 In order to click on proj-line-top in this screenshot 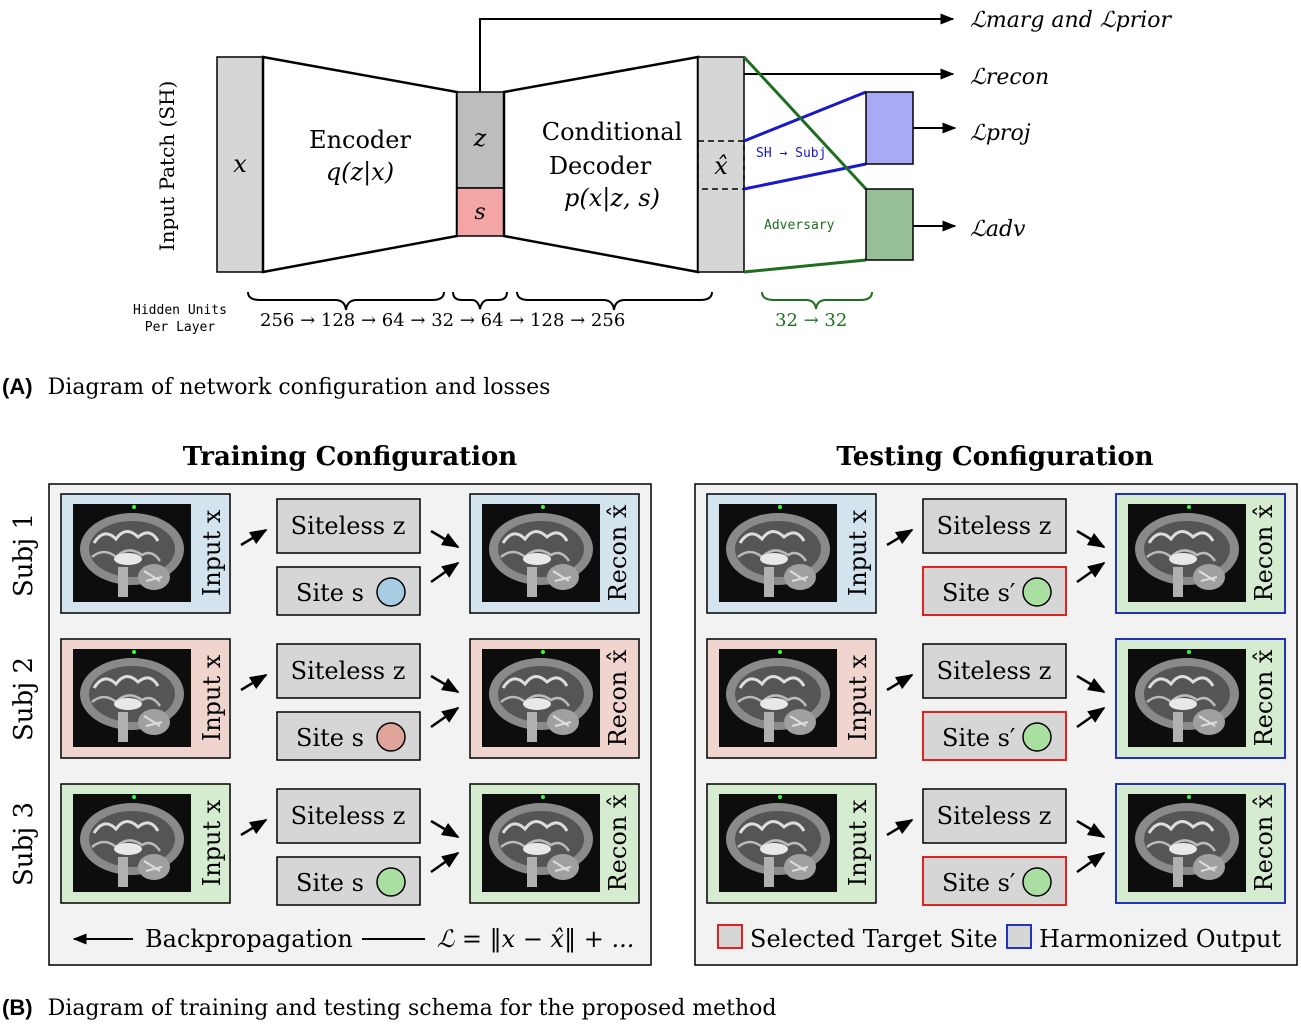, I will do `click(805, 116)`.